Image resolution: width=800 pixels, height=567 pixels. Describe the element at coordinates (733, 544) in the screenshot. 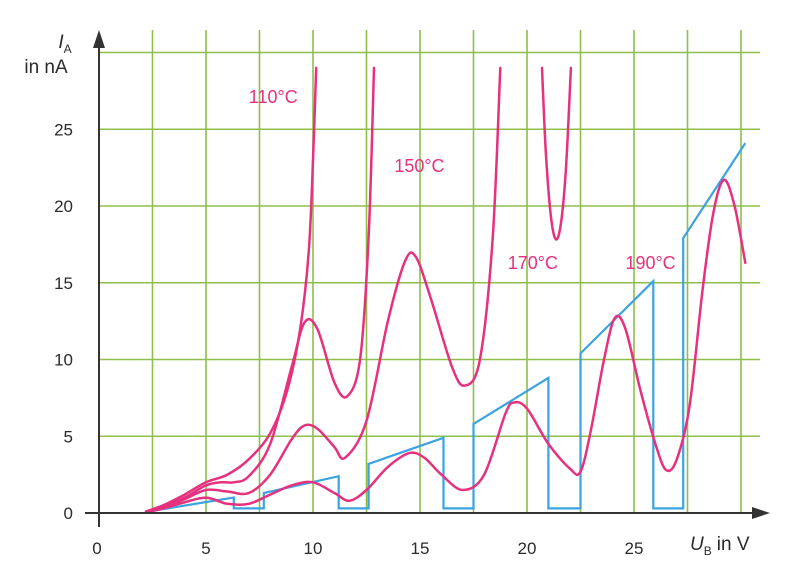

I see `x-axis-unit: in V` at that location.